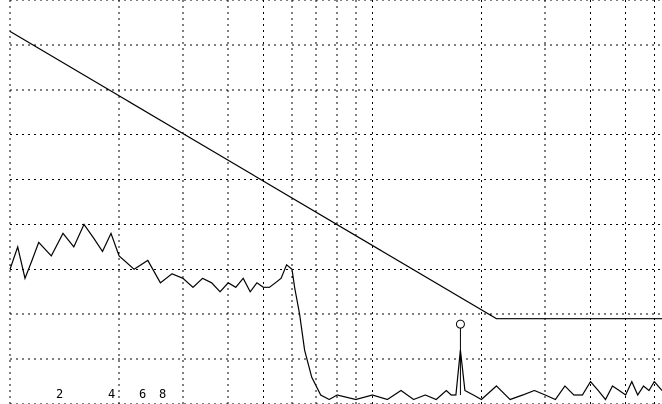  Describe the element at coordinates (460, 324) in the screenshot. I see `peak-marker-ring` at that location.